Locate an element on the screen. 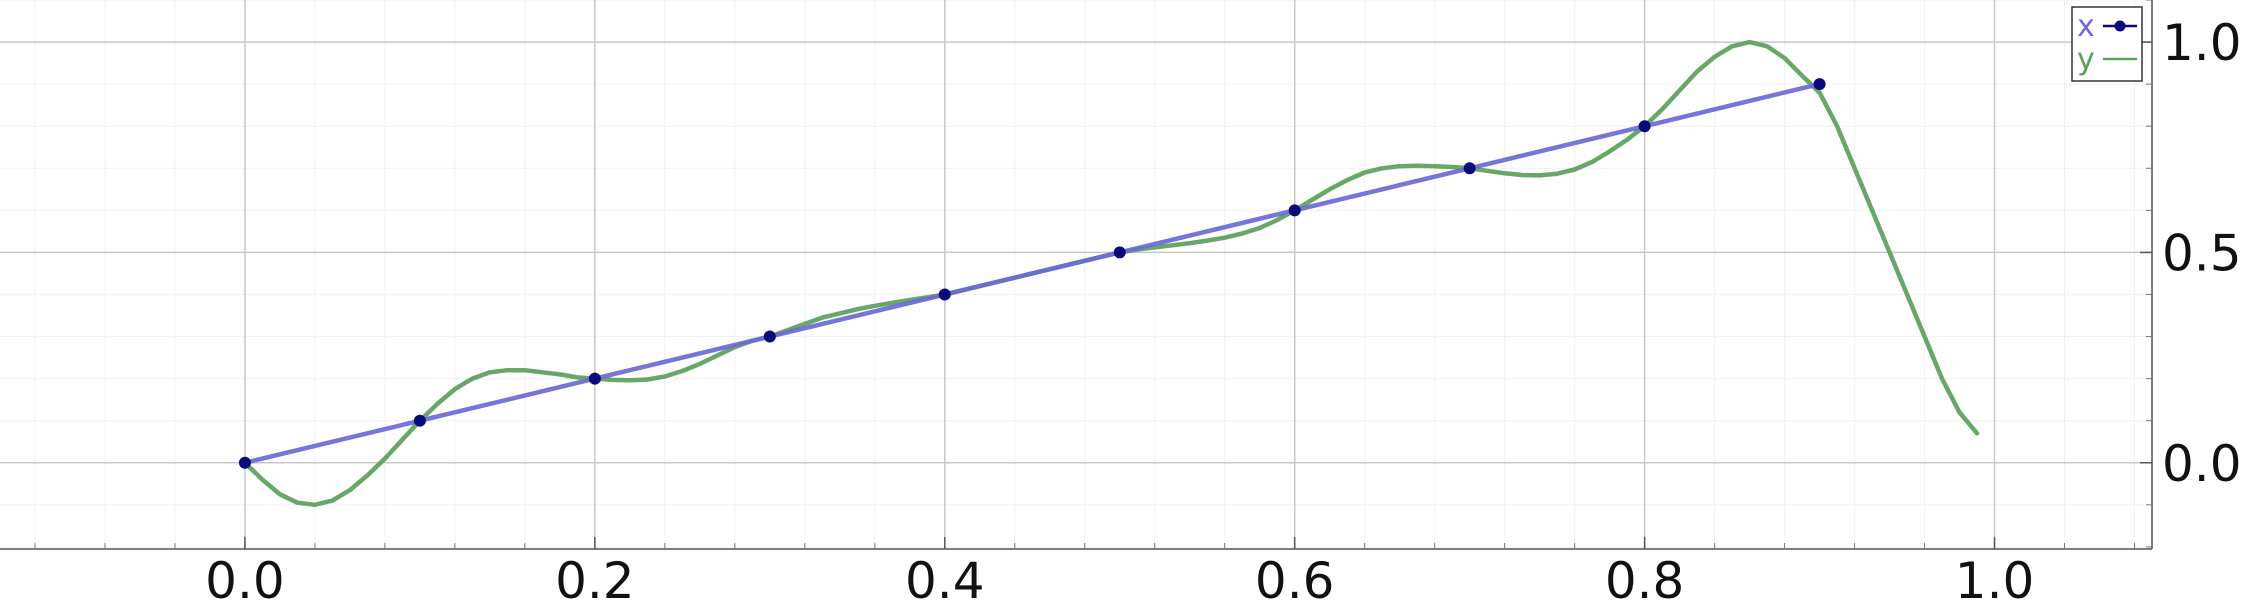  x-tick-label: 0.0 is located at coordinates (245, 576).